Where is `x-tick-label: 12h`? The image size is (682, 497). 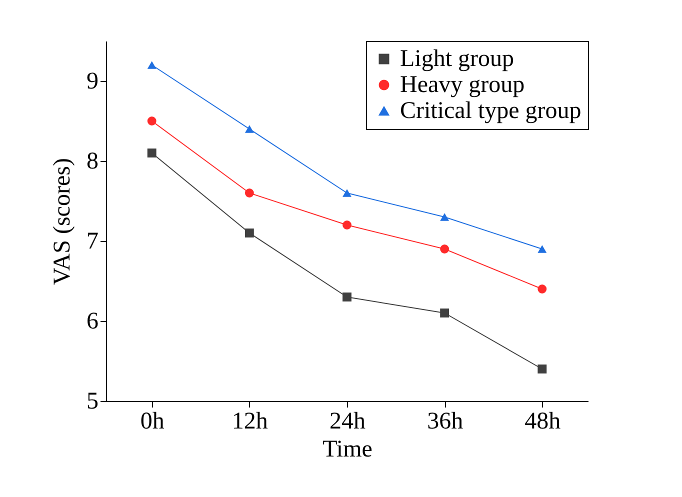
x-tick-label: 12h is located at coordinates (250, 421).